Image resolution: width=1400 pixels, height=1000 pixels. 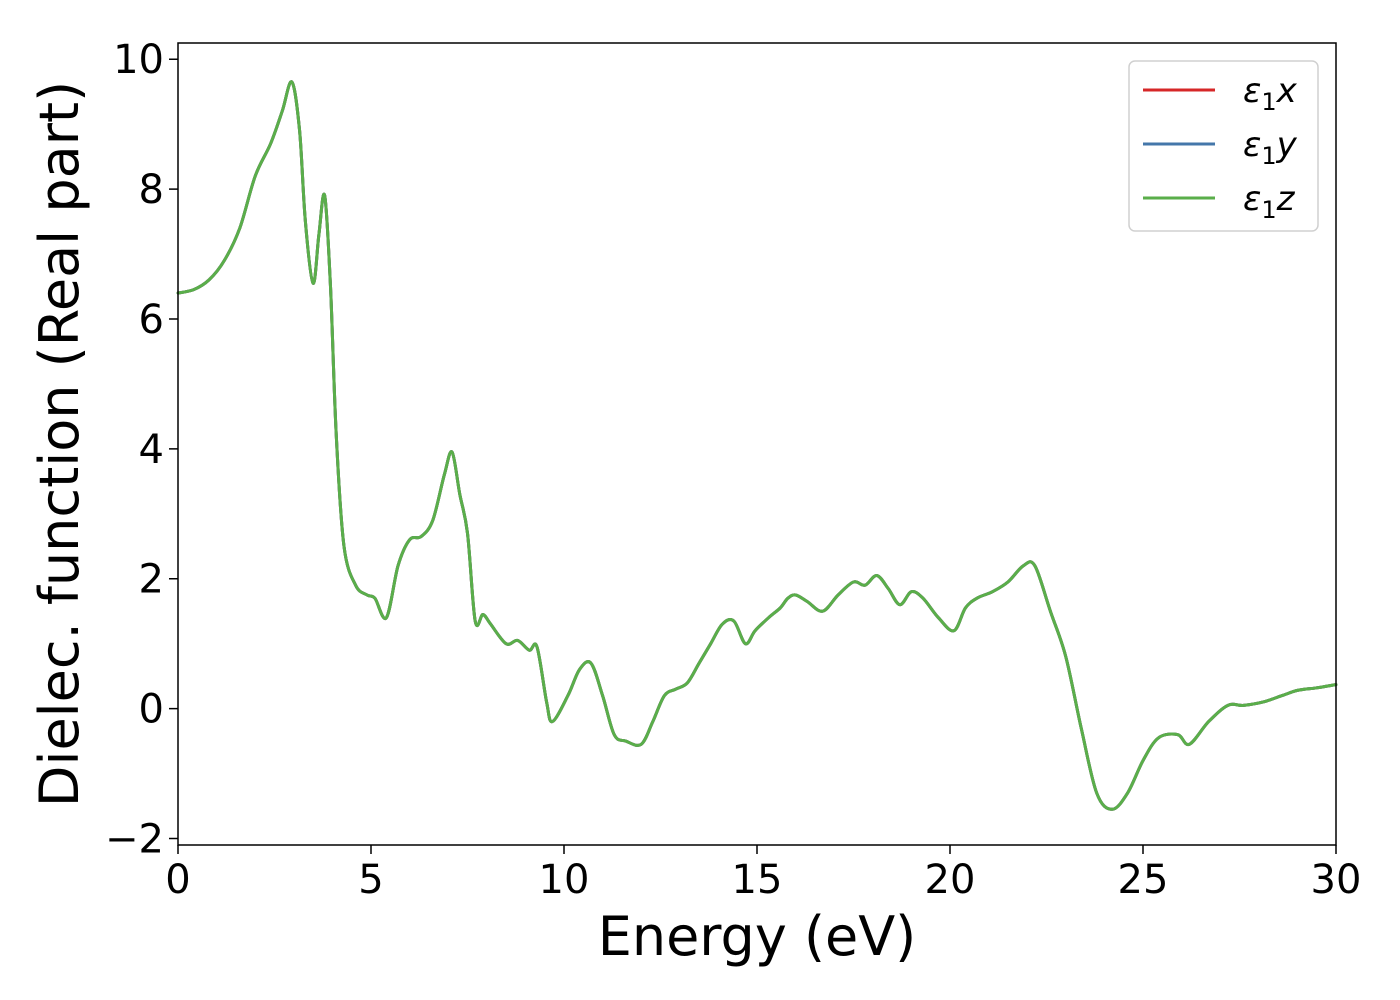 What do you see at coordinates (1270, 147) in the screenshot?
I see `legend-label-y: ε1y` at bounding box center [1270, 147].